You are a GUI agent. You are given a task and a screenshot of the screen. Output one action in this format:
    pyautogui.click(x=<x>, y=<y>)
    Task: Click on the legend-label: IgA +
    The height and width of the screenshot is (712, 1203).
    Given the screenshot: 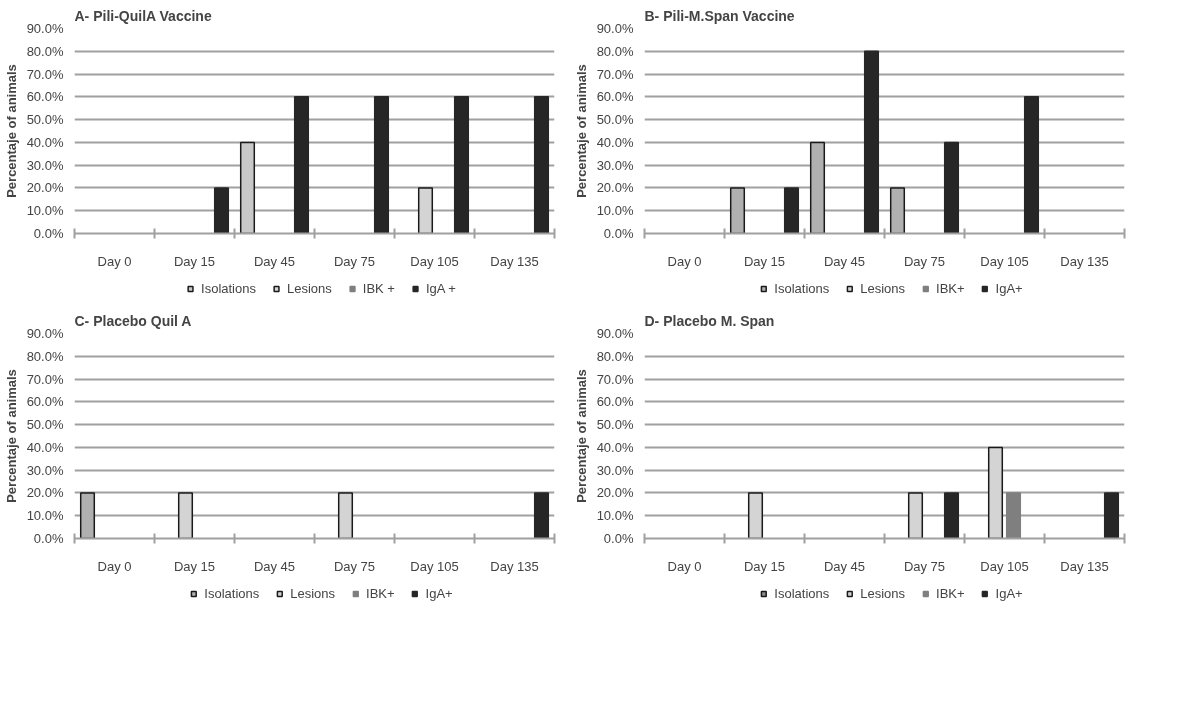 What is the action you would take?
    pyautogui.click(x=440, y=288)
    